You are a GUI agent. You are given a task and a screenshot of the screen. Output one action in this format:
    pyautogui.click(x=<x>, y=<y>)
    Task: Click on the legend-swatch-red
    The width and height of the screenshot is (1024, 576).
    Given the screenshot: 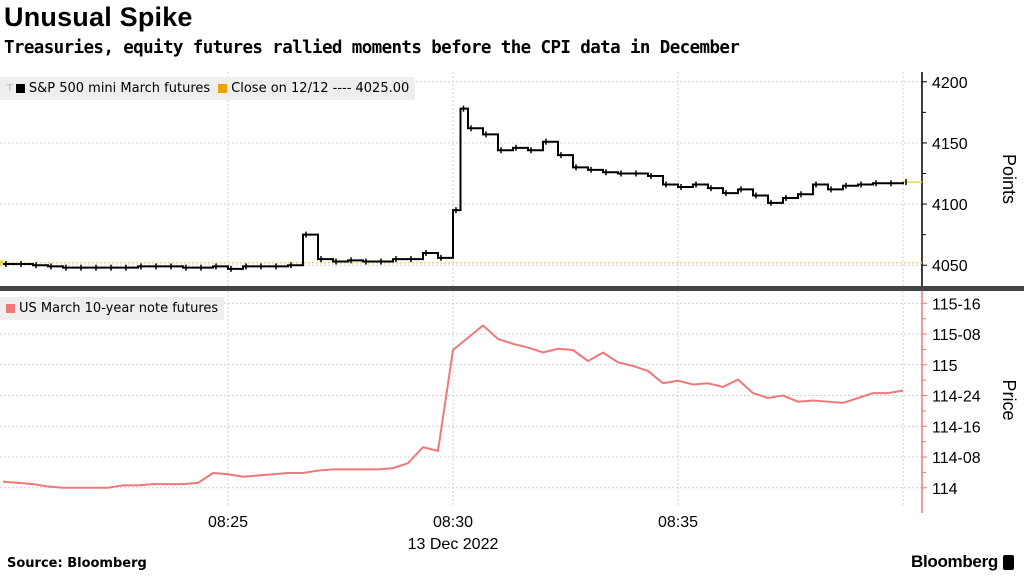 What is the action you would take?
    pyautogui.click(x=10, y=308)
    